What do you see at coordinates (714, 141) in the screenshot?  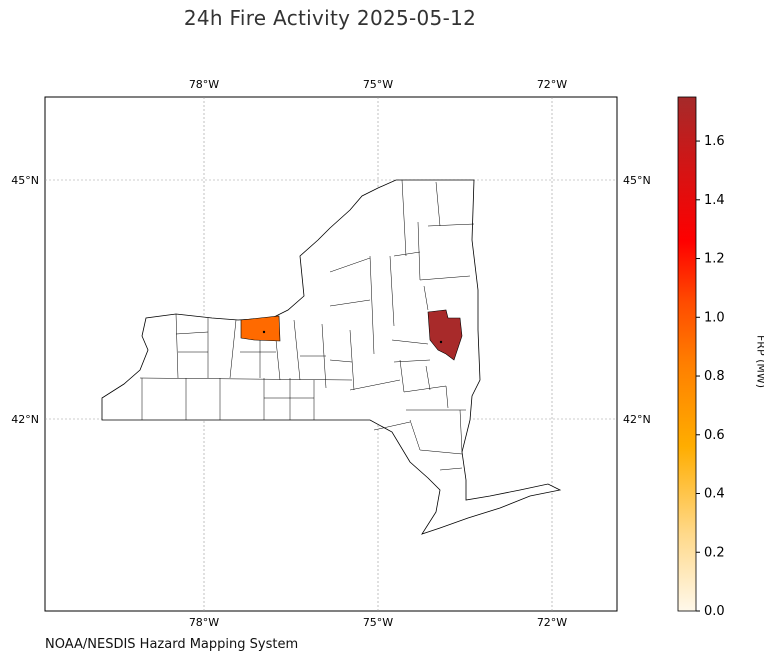 I see `colorbar-tick-label: 1.6` at bounding box center [714, 141].